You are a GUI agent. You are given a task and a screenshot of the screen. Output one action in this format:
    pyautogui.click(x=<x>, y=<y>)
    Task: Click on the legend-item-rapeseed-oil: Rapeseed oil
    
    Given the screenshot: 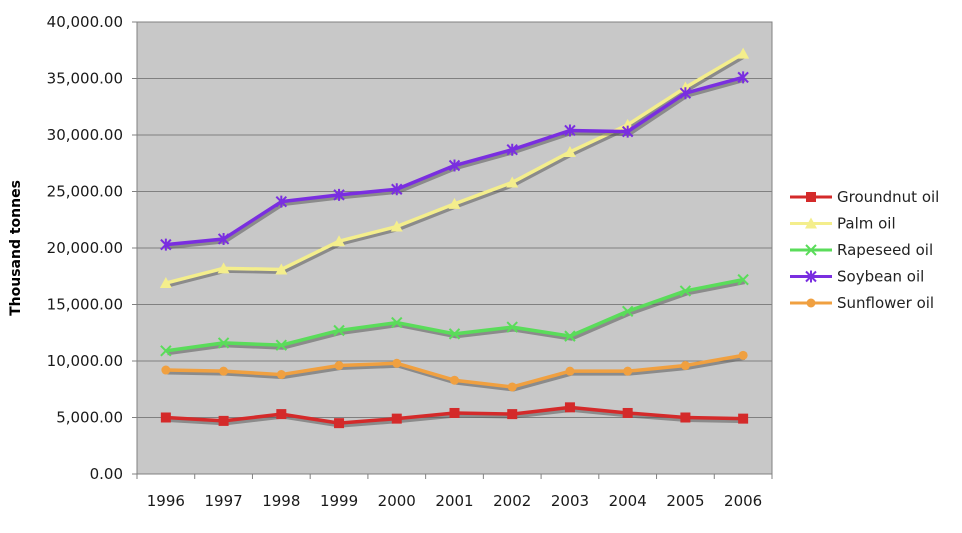 What is the action you would take?
    pyautogui.click(x=861, y=250)
    